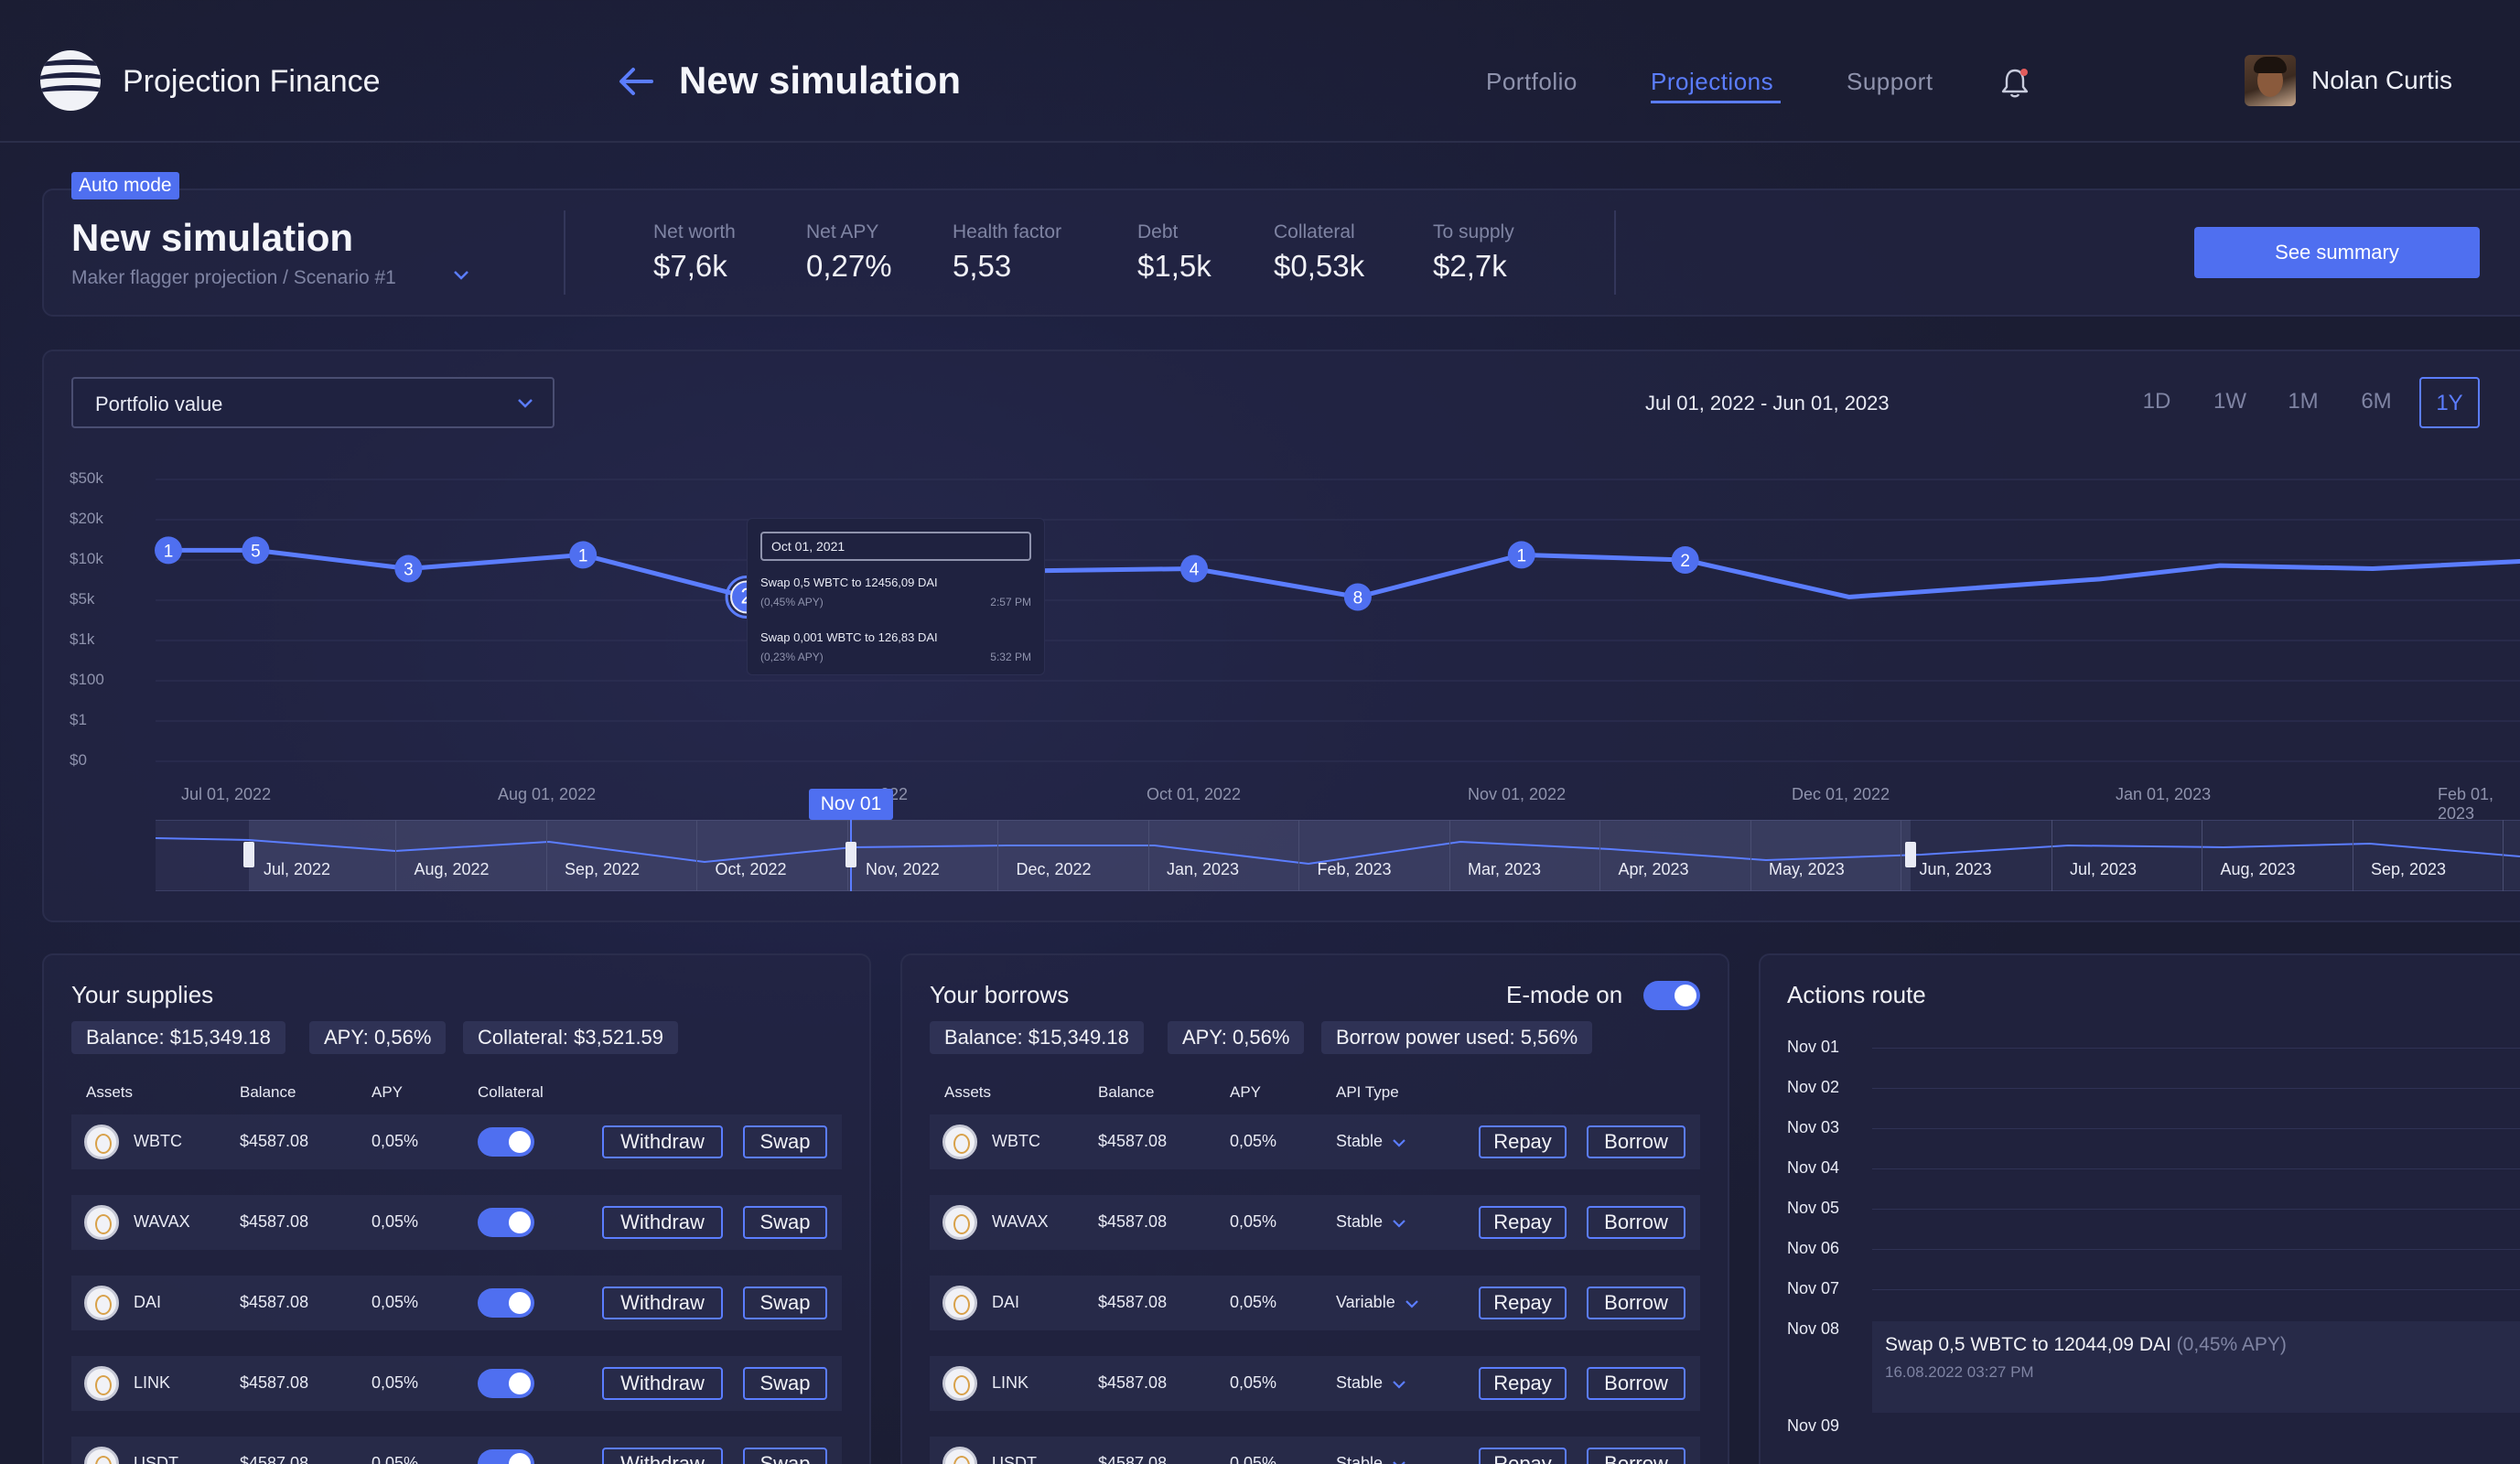 The width and height of the screenshot is (2520, 1464). What do you see at coordinates (87, 679) in the screenshot?
I see `y-tick-label: $100` at bounding box center [87, 679].